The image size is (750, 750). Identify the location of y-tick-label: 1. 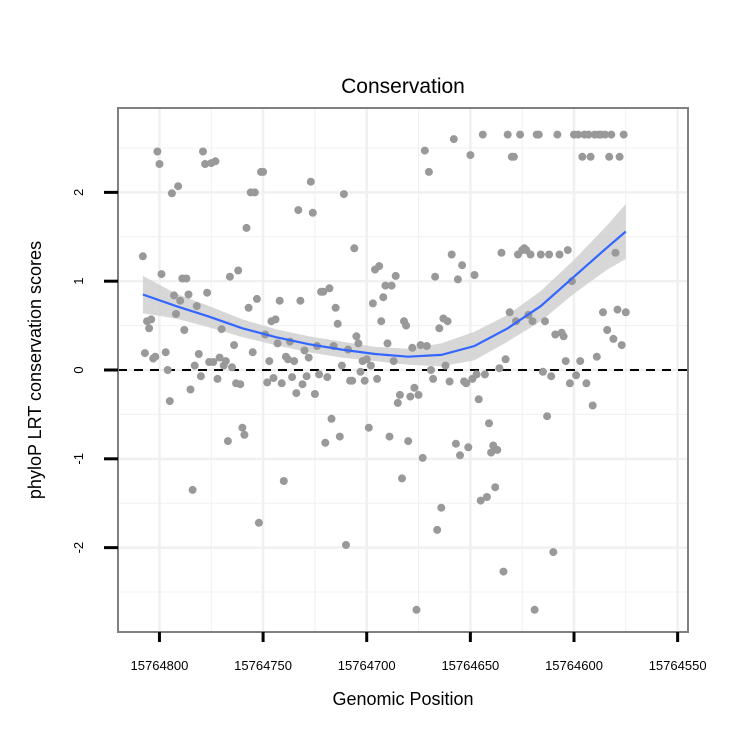
(78, 281).